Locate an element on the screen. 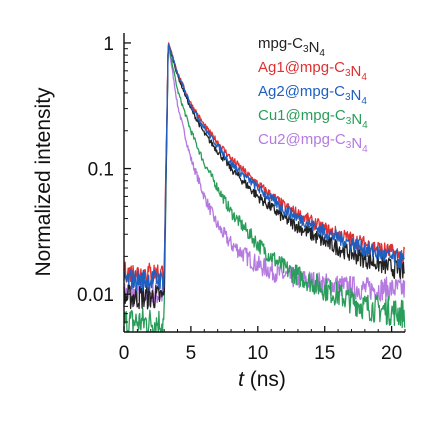 The height and width of the screenshot is (426, 447). x-axis-title-italic: t is located at coordinates (241, 379).